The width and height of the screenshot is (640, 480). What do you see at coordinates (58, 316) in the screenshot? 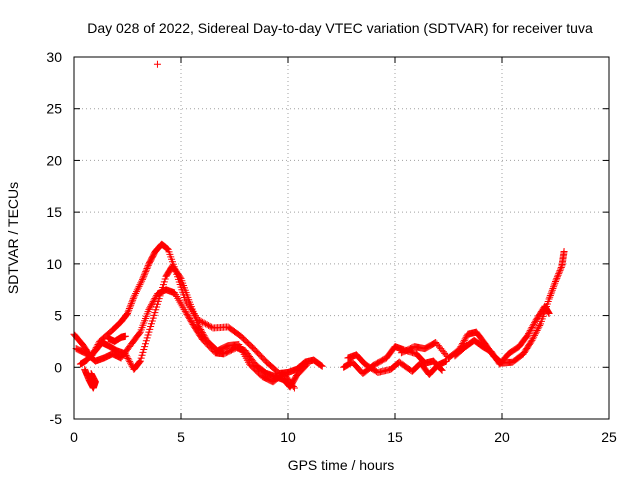
I see `y-tick-label: 5` at bounding box center [58, 316].